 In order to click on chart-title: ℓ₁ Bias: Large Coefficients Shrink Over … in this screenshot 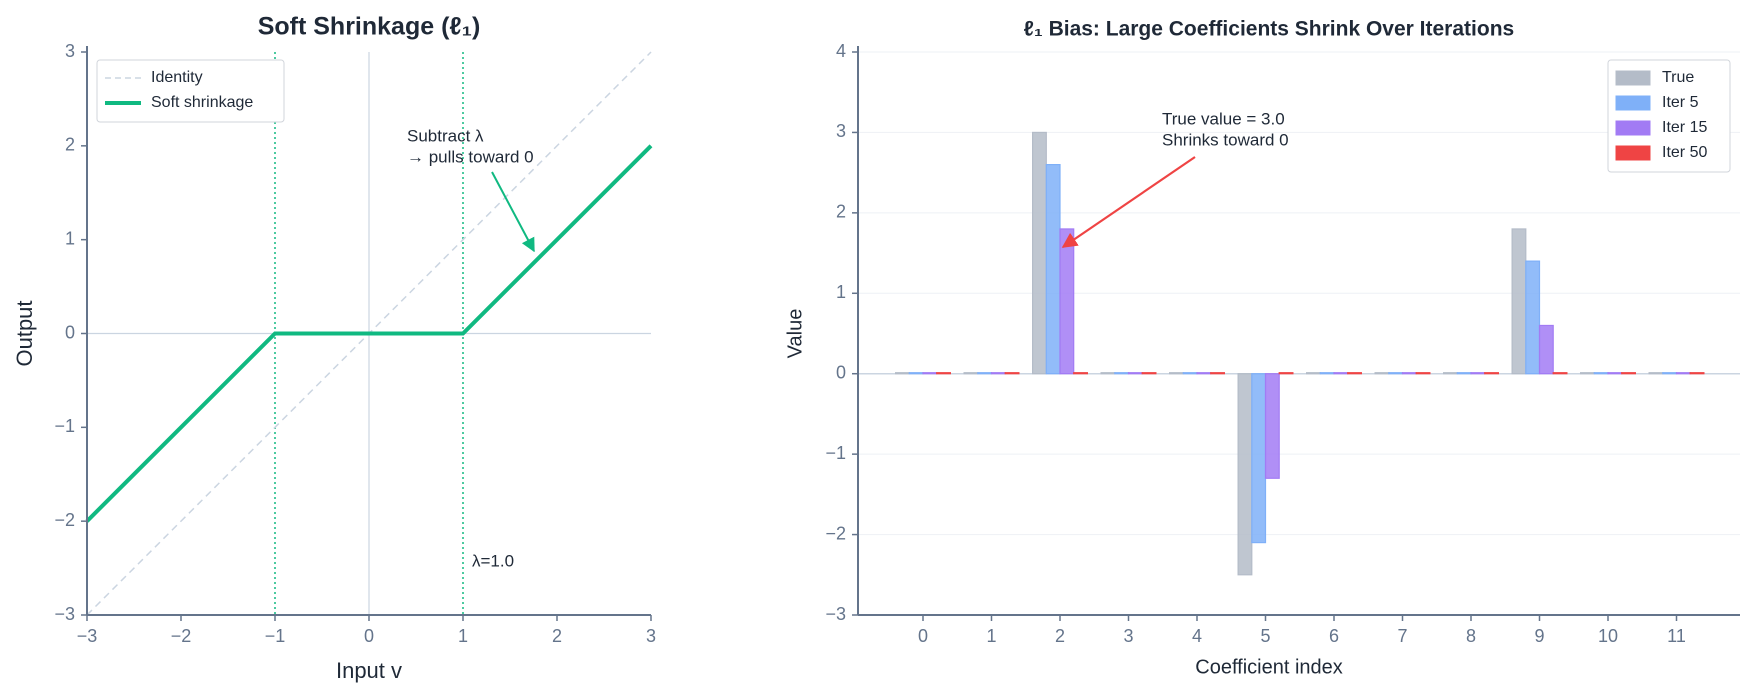, I will do `click(1269, 29)`.